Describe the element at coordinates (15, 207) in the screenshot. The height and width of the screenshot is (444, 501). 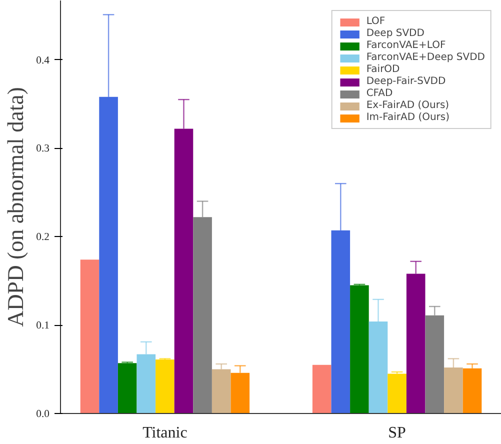
I see `y-axis-title: ADPD (on abnormal data)` at that location.